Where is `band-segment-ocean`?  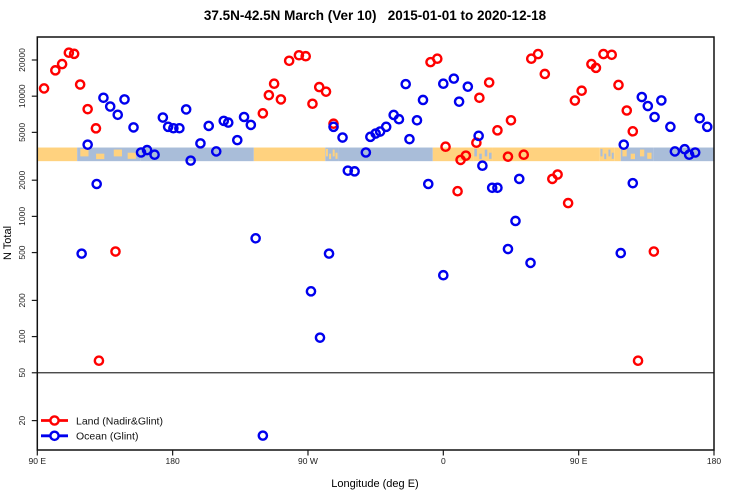
band-segment-ocean is located at coordinates (197, 154).